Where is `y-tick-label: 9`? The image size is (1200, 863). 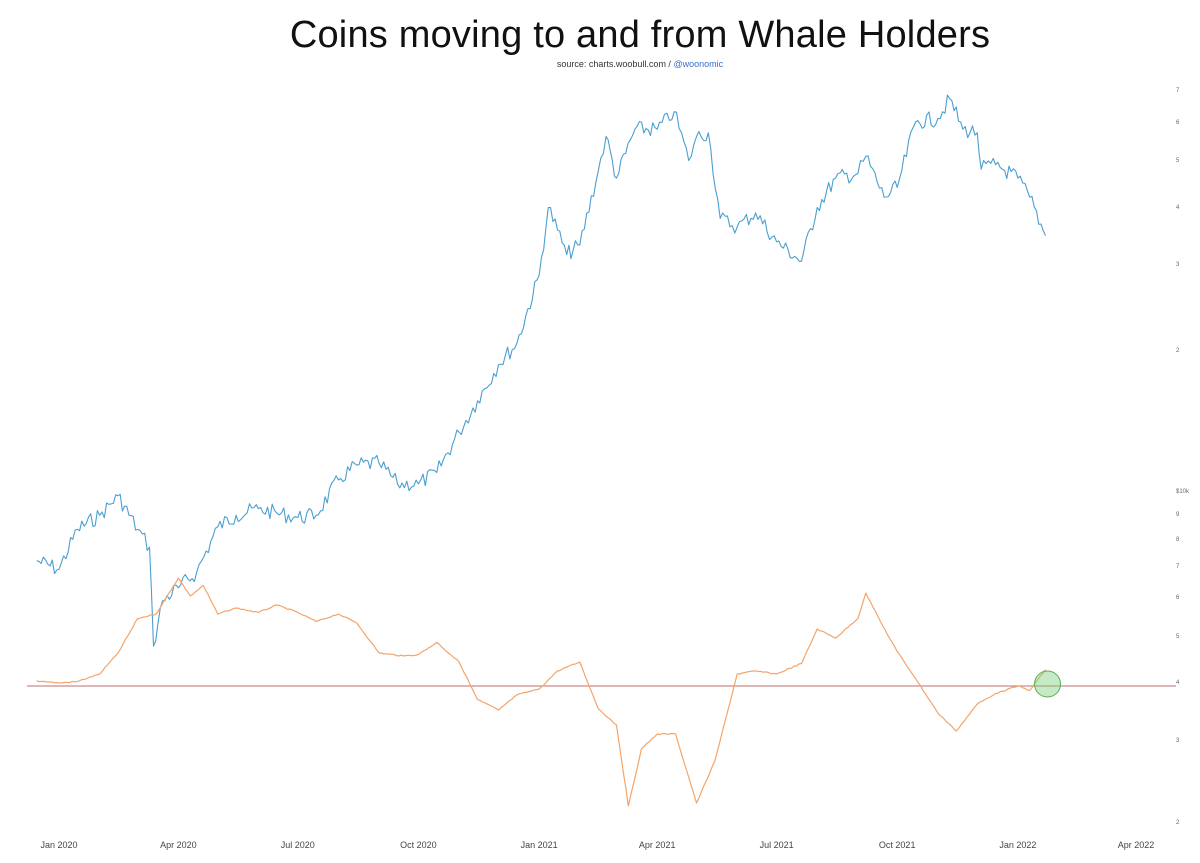
y-tick-label: 9 is located at coordinates (1178, 515).